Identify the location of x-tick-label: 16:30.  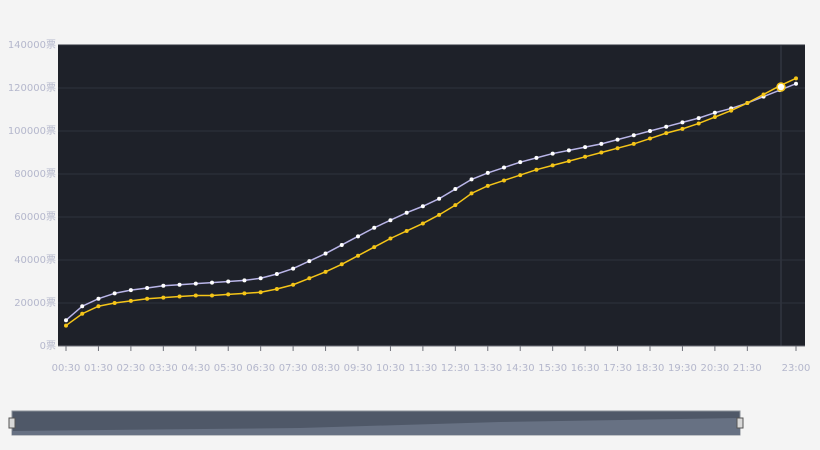
(585, 368).